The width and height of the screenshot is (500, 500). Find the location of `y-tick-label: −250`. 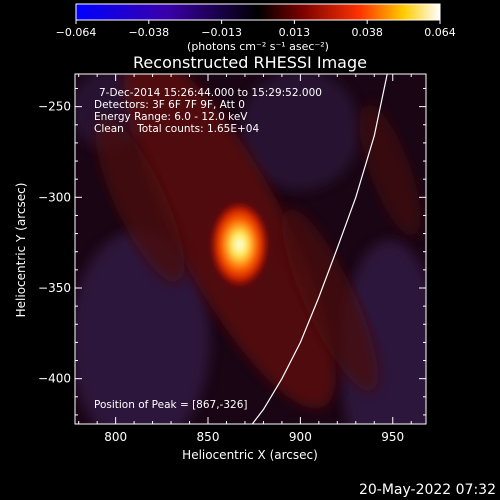

y-tick-label: −250 is located at coordinates (54, 107).